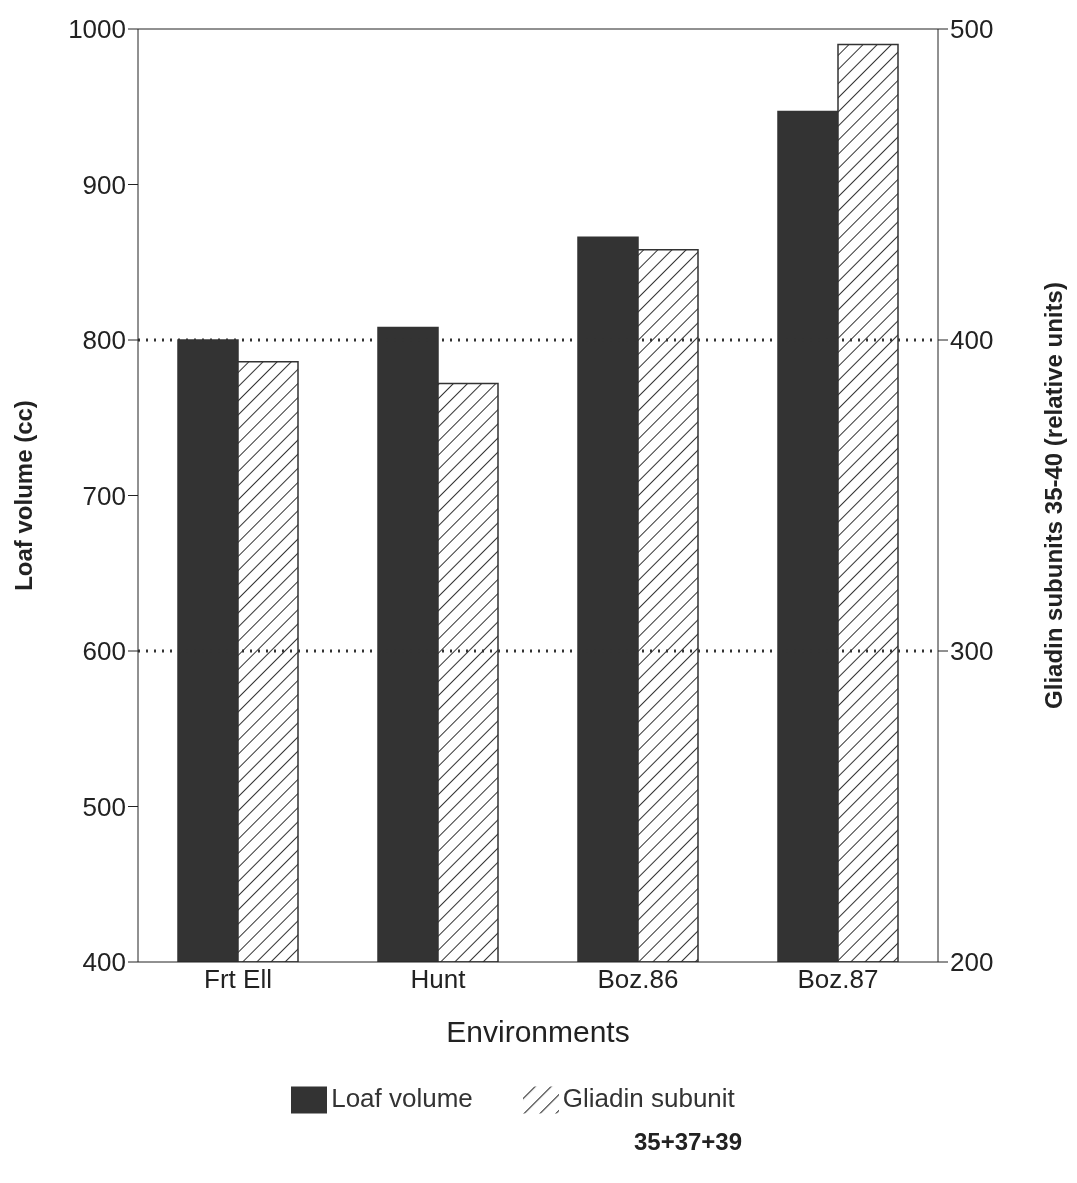 Image resolution: width=1077 pixels, height=1183 pixels. I want to click on y-tick-label: 900, so click(104, 184).